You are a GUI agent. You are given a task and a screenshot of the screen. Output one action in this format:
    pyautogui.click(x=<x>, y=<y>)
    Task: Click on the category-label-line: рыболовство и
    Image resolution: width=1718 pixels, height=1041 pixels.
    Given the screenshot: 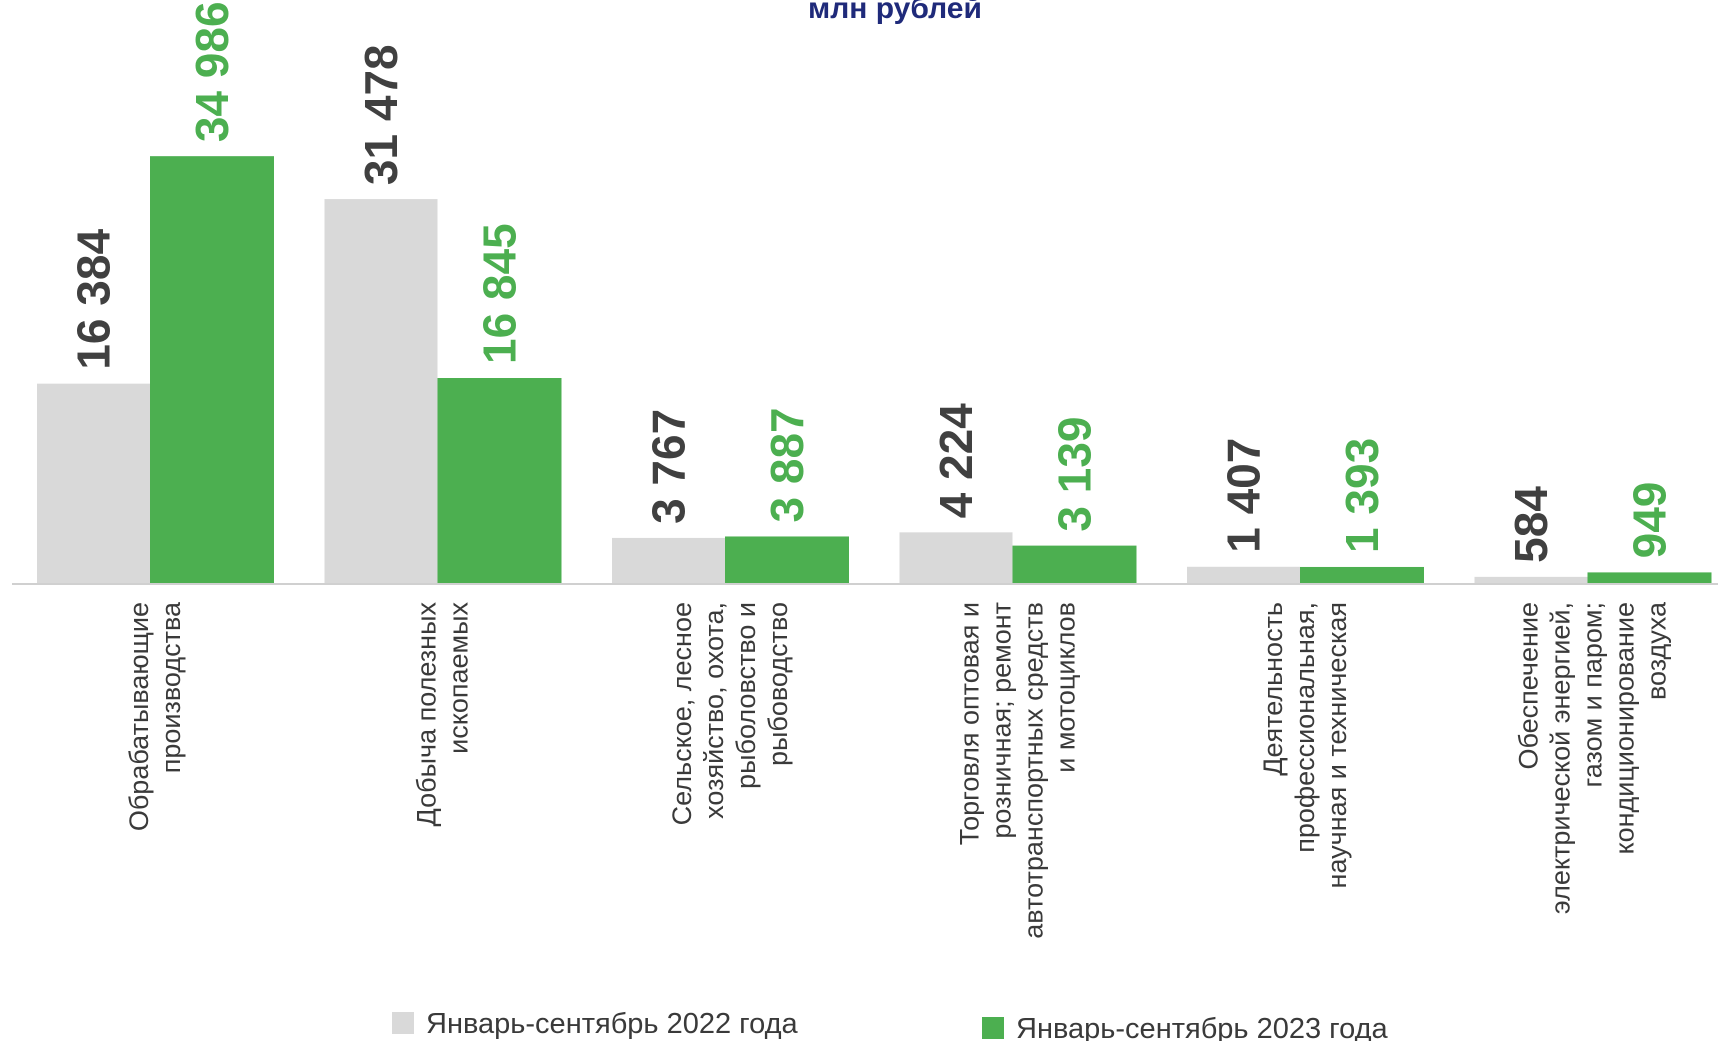 What is the action you would take?
    pyautogui.click(x=746, y=695)
    